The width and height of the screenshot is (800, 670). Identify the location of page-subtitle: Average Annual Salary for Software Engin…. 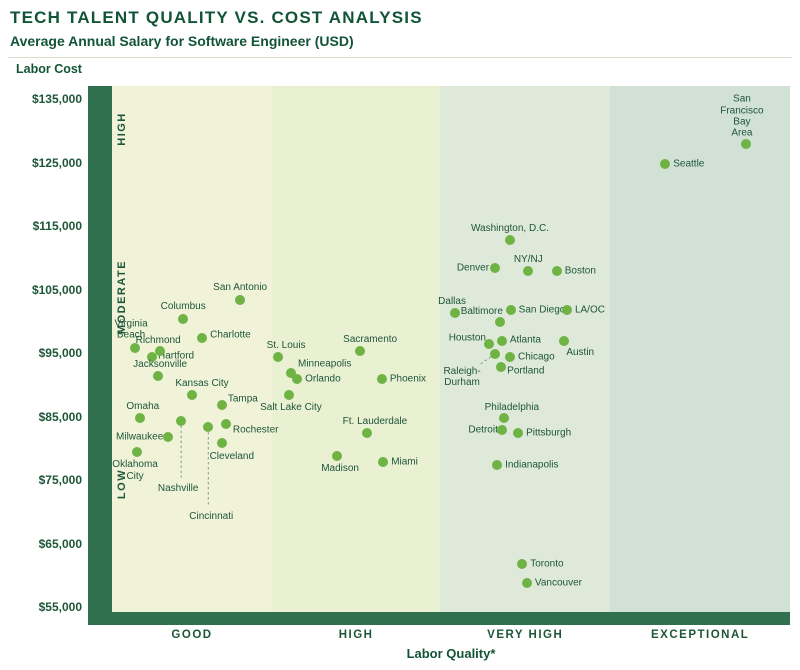
(182, 41).